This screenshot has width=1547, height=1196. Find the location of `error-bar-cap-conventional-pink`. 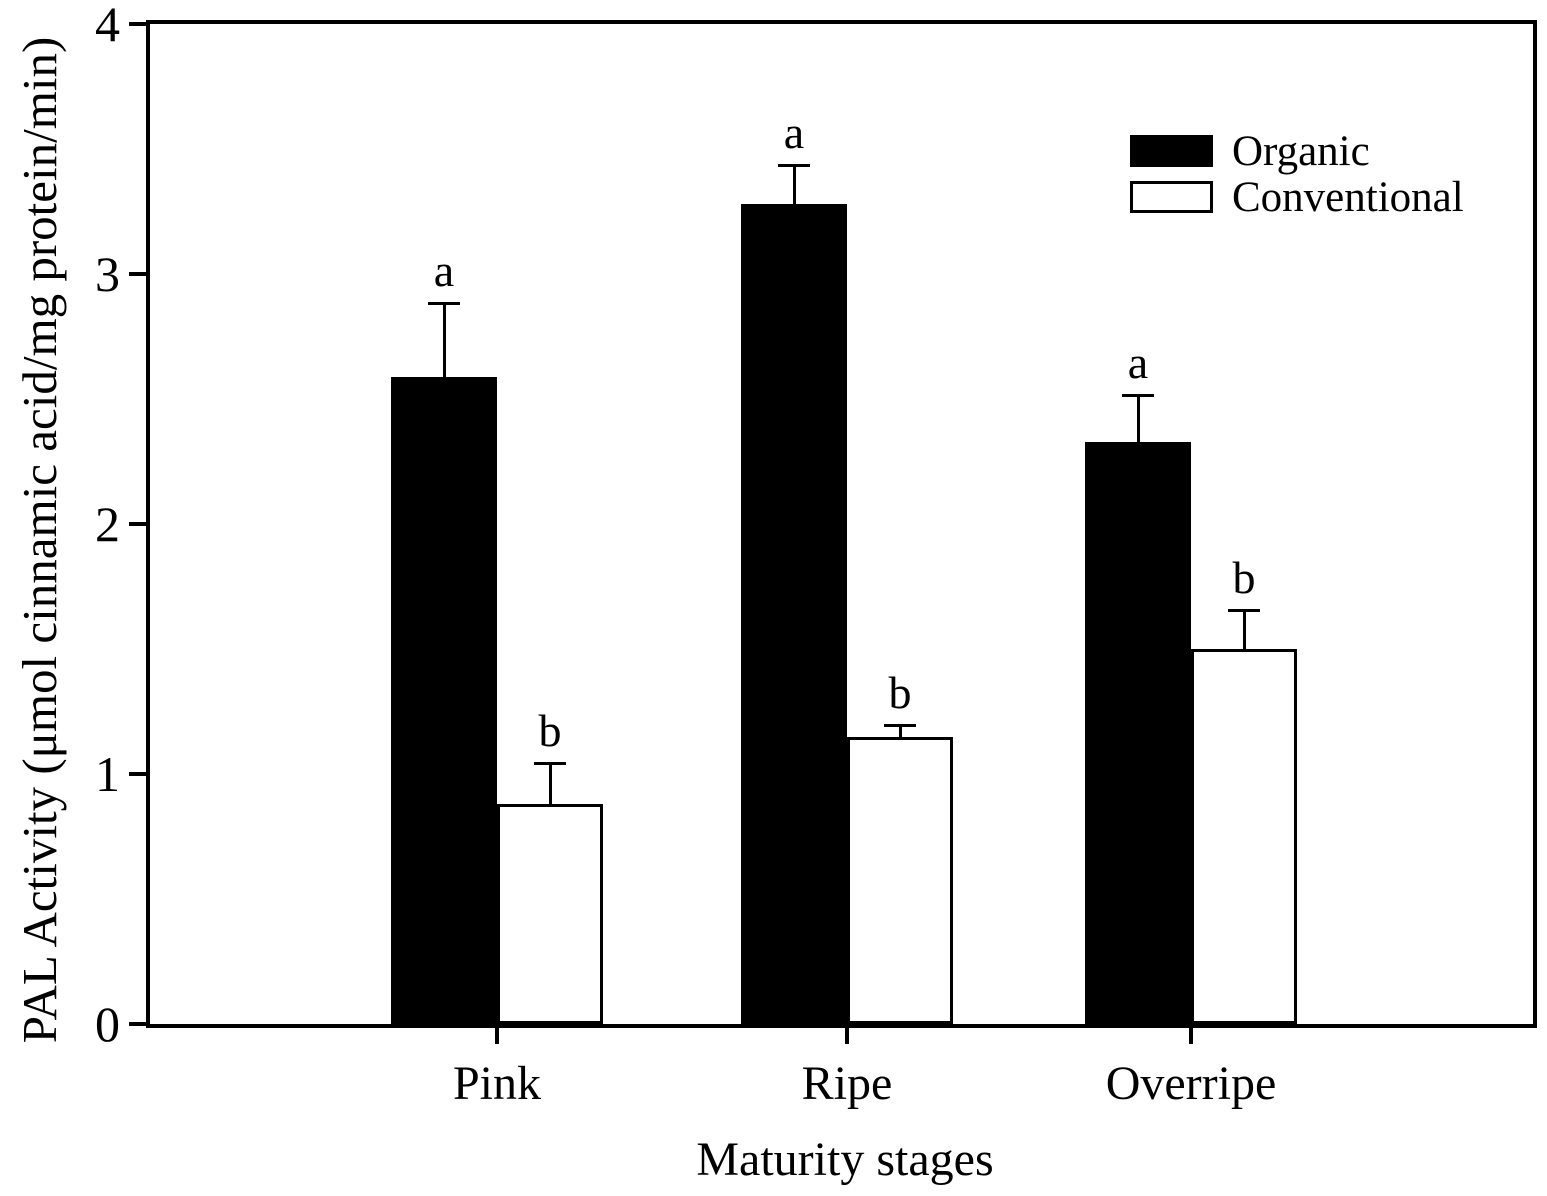

error-bar-cap-conventional-pink is located at coordinates (550, 763).